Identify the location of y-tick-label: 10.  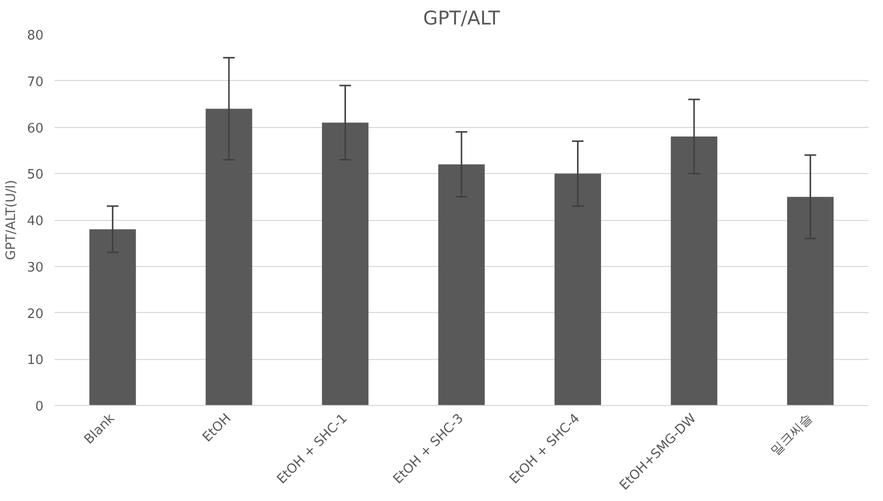
(35, 360).